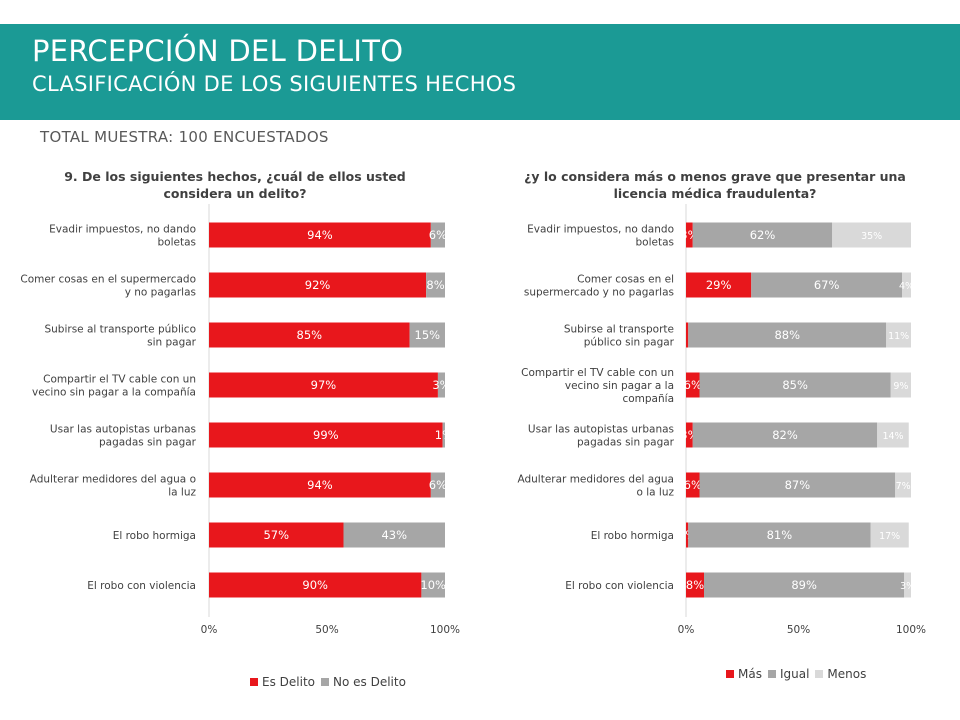 This screenshot has width=960, height=720. What do you see at coordinates (787, 335) in the screenshot?
I see `chart2-data-label: 88%` at bounding box center [787, 335].